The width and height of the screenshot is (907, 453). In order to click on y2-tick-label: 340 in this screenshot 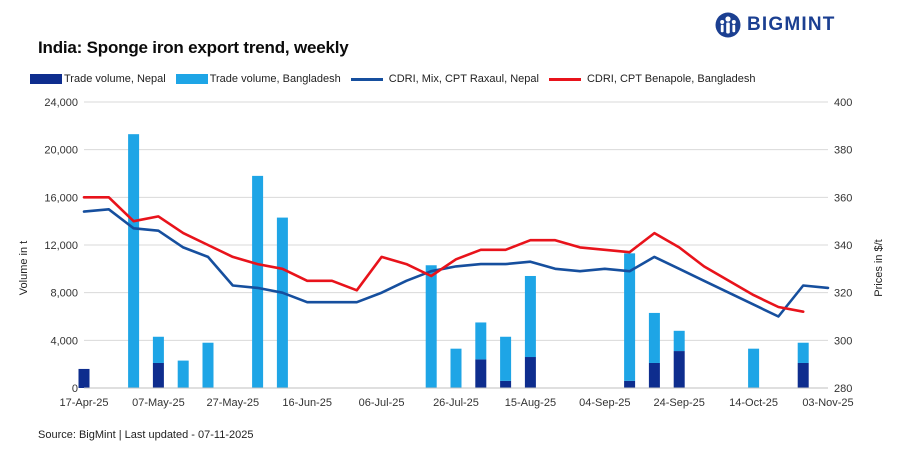, I will do `click(843, 246)`.